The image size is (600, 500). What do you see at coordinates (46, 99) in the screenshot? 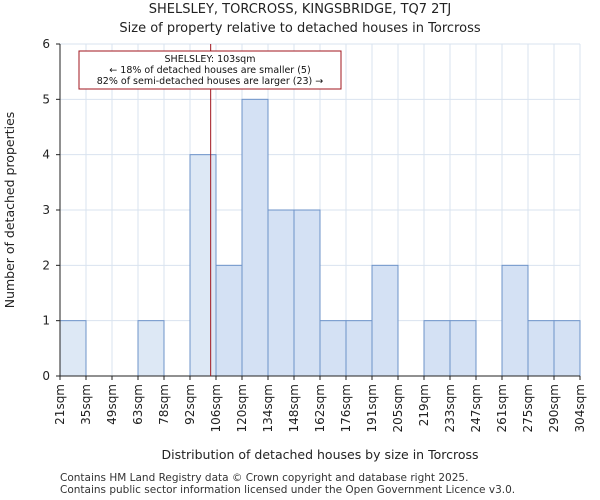
I see `y-tick-label: 5` at bounding box center [46, 99].